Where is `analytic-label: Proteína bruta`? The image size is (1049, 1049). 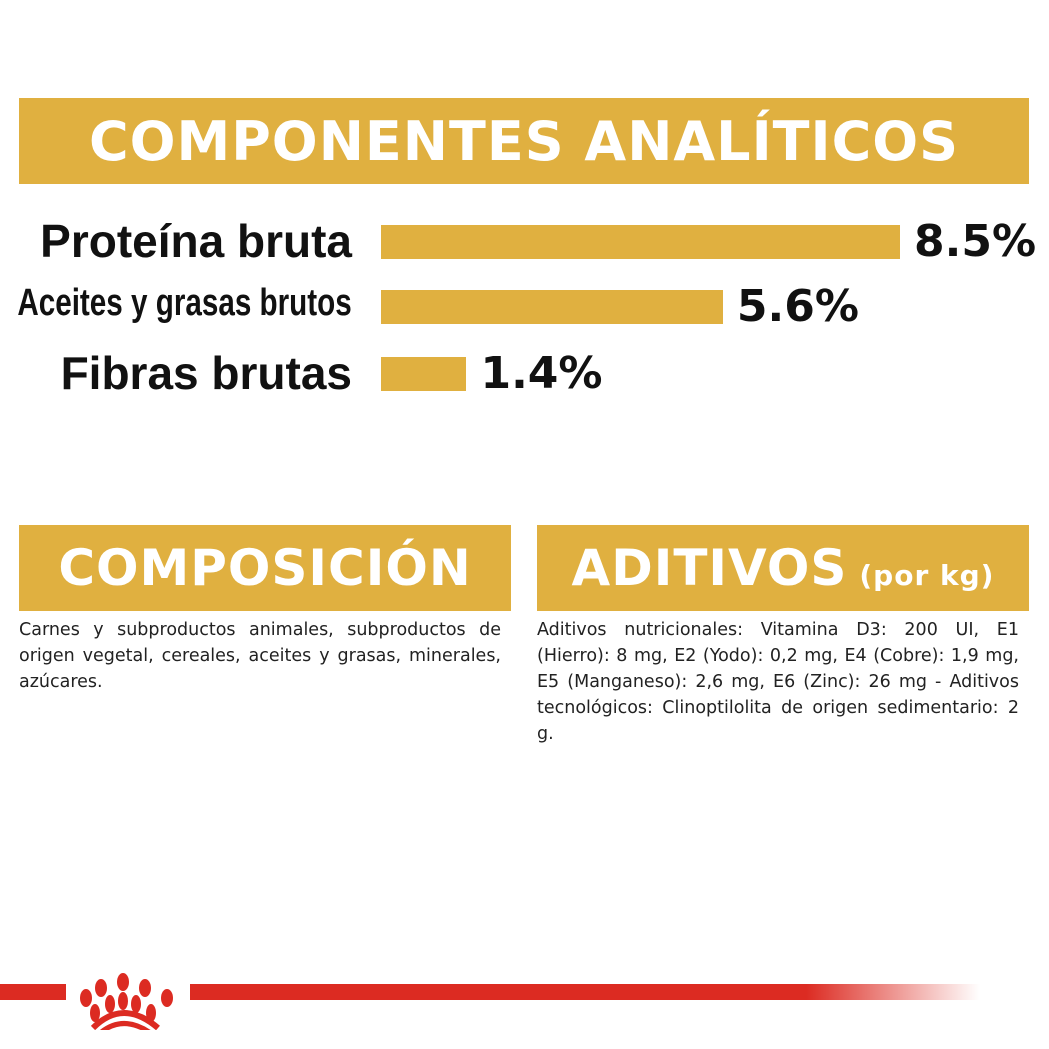 analytic-label: Proteína bruta is located at coordinates (196, 241).